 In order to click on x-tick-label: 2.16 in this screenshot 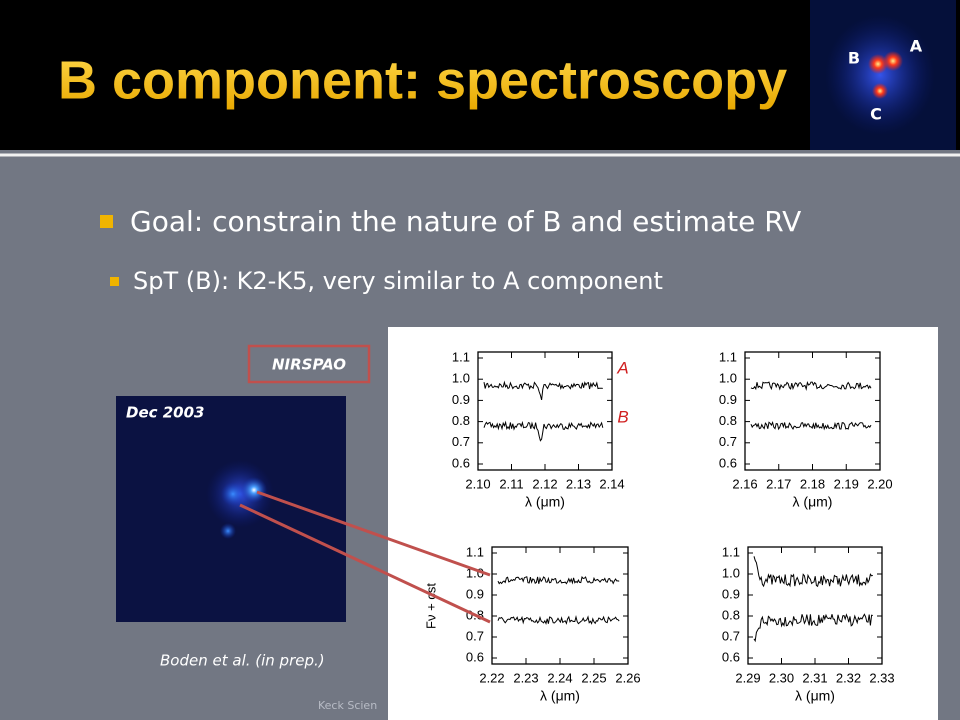, I will do `click(744, 483)`.